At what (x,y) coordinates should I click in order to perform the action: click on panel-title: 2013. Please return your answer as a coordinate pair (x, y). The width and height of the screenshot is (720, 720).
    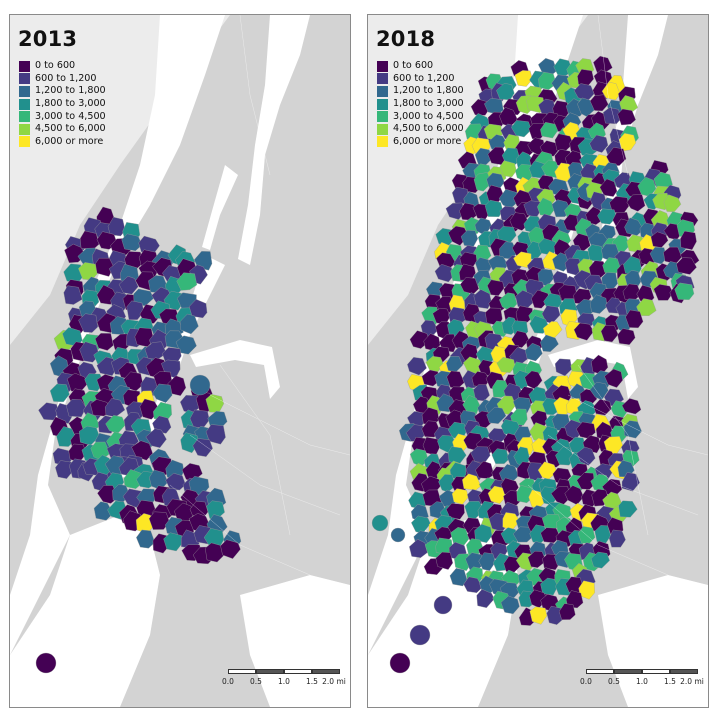
    Looking at the image, I should click on (48, 39).